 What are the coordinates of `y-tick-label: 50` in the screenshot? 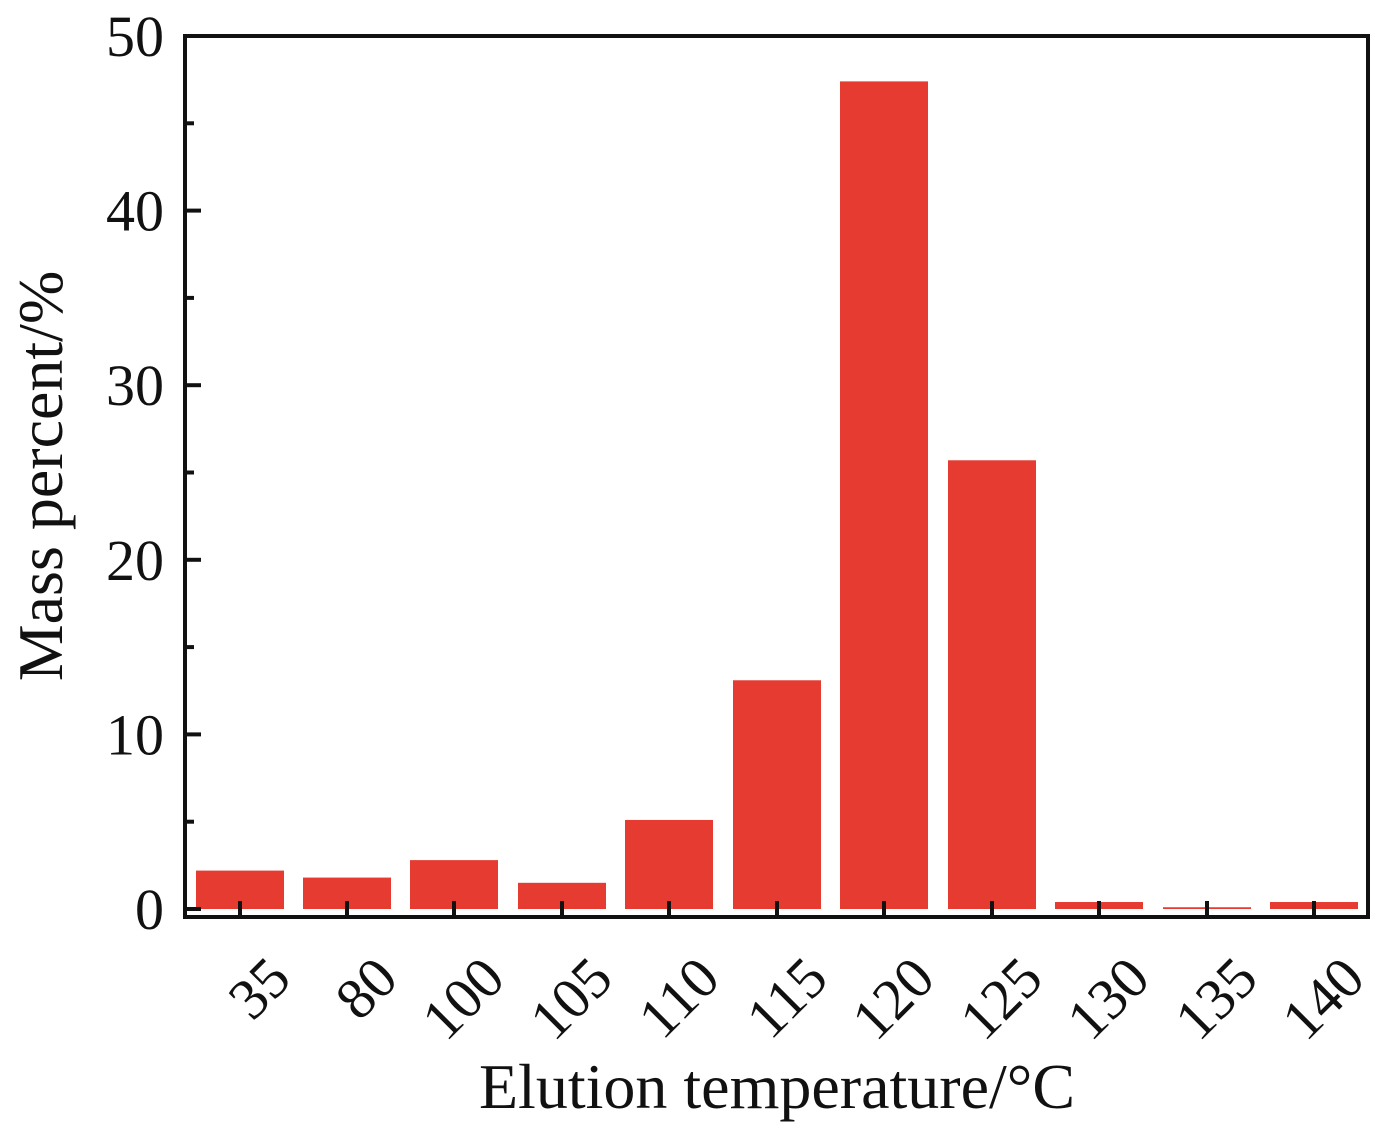 It's located at (135, 36).